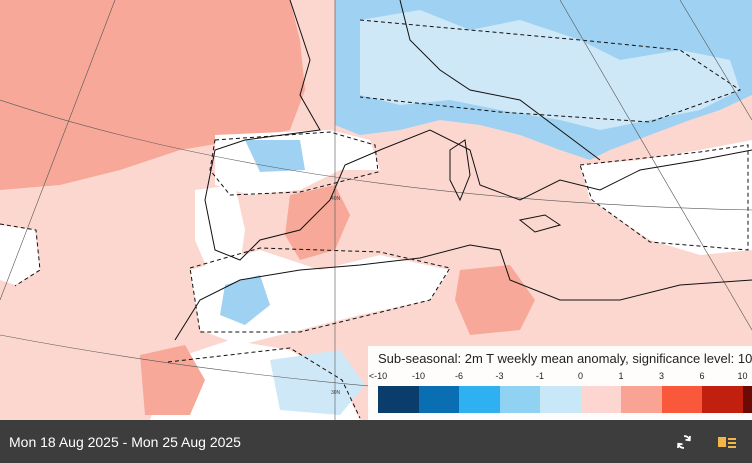  What do you see at coordinates (621, 376) in the screenshot?
I see `legend-tick: 1` at bounding box center [621, 376].